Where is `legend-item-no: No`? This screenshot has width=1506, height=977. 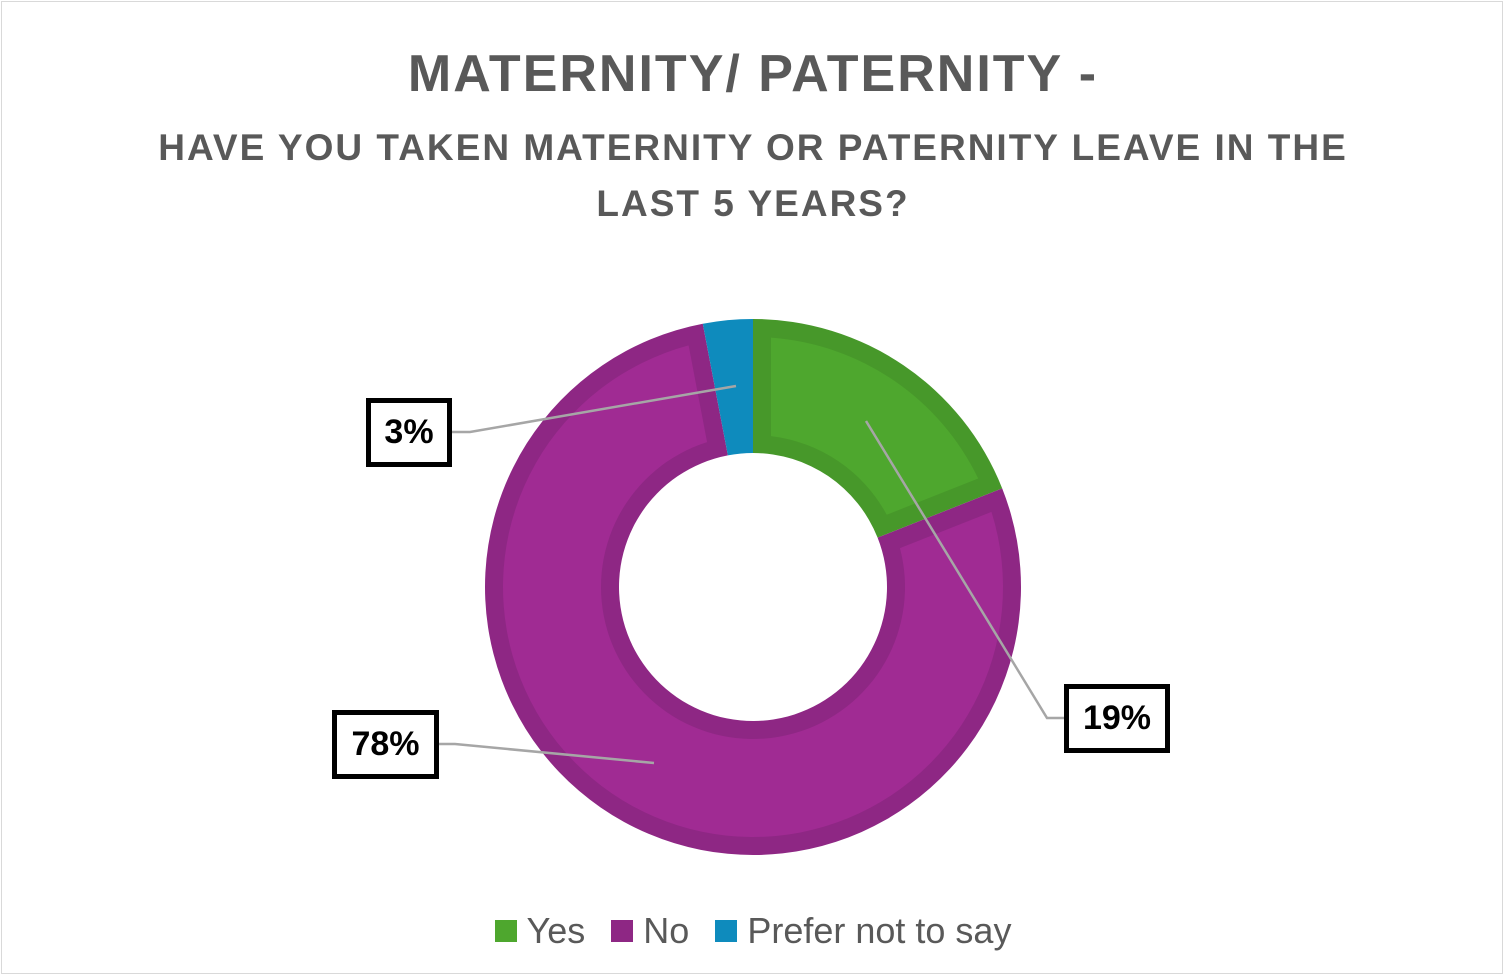
legend-item-no: No is located at coordinates (650, 931).